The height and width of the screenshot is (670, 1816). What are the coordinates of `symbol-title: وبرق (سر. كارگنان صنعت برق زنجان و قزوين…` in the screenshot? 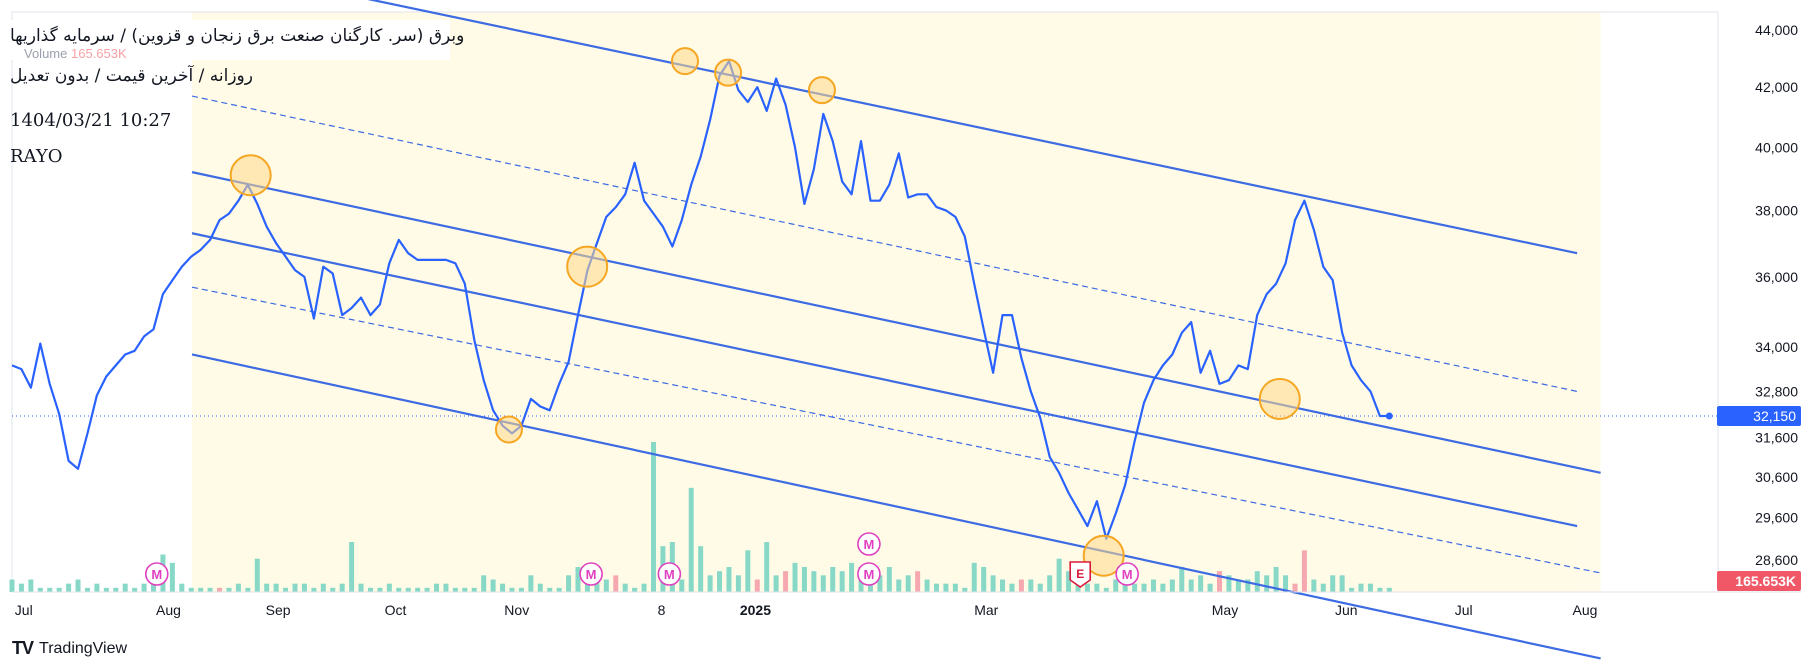 It's located at (237, 36).